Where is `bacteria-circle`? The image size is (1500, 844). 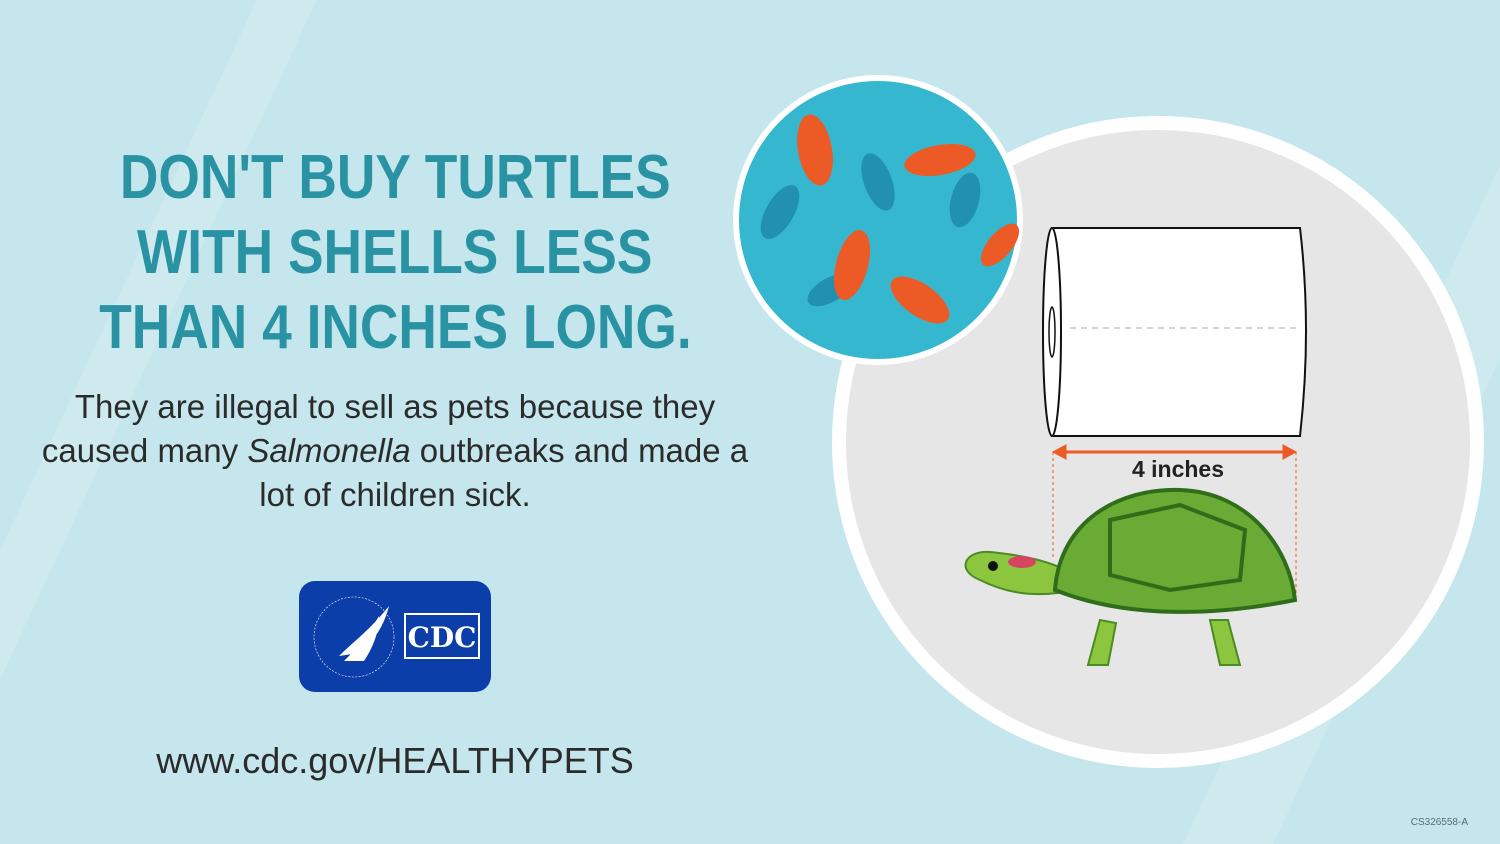 bacteria-circle is located at coordinates (878, 220).